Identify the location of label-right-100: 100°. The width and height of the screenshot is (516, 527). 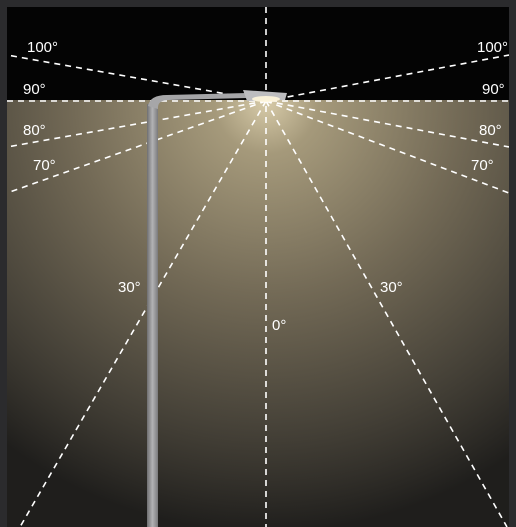
(492, 47).